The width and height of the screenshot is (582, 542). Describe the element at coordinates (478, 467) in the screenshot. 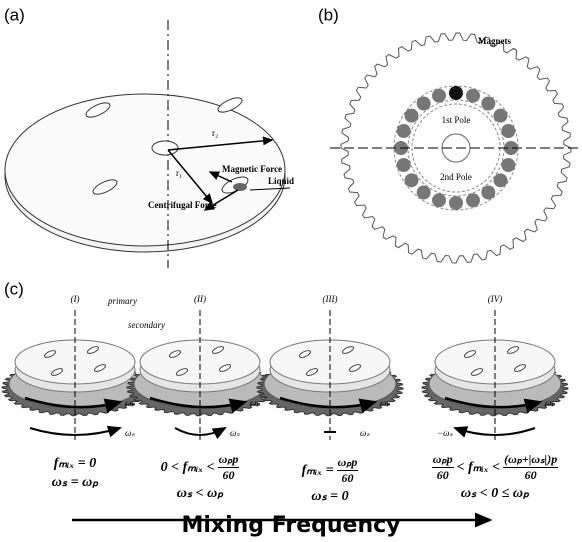

I see `math-text: < fₘᵢₓ <` at that location.